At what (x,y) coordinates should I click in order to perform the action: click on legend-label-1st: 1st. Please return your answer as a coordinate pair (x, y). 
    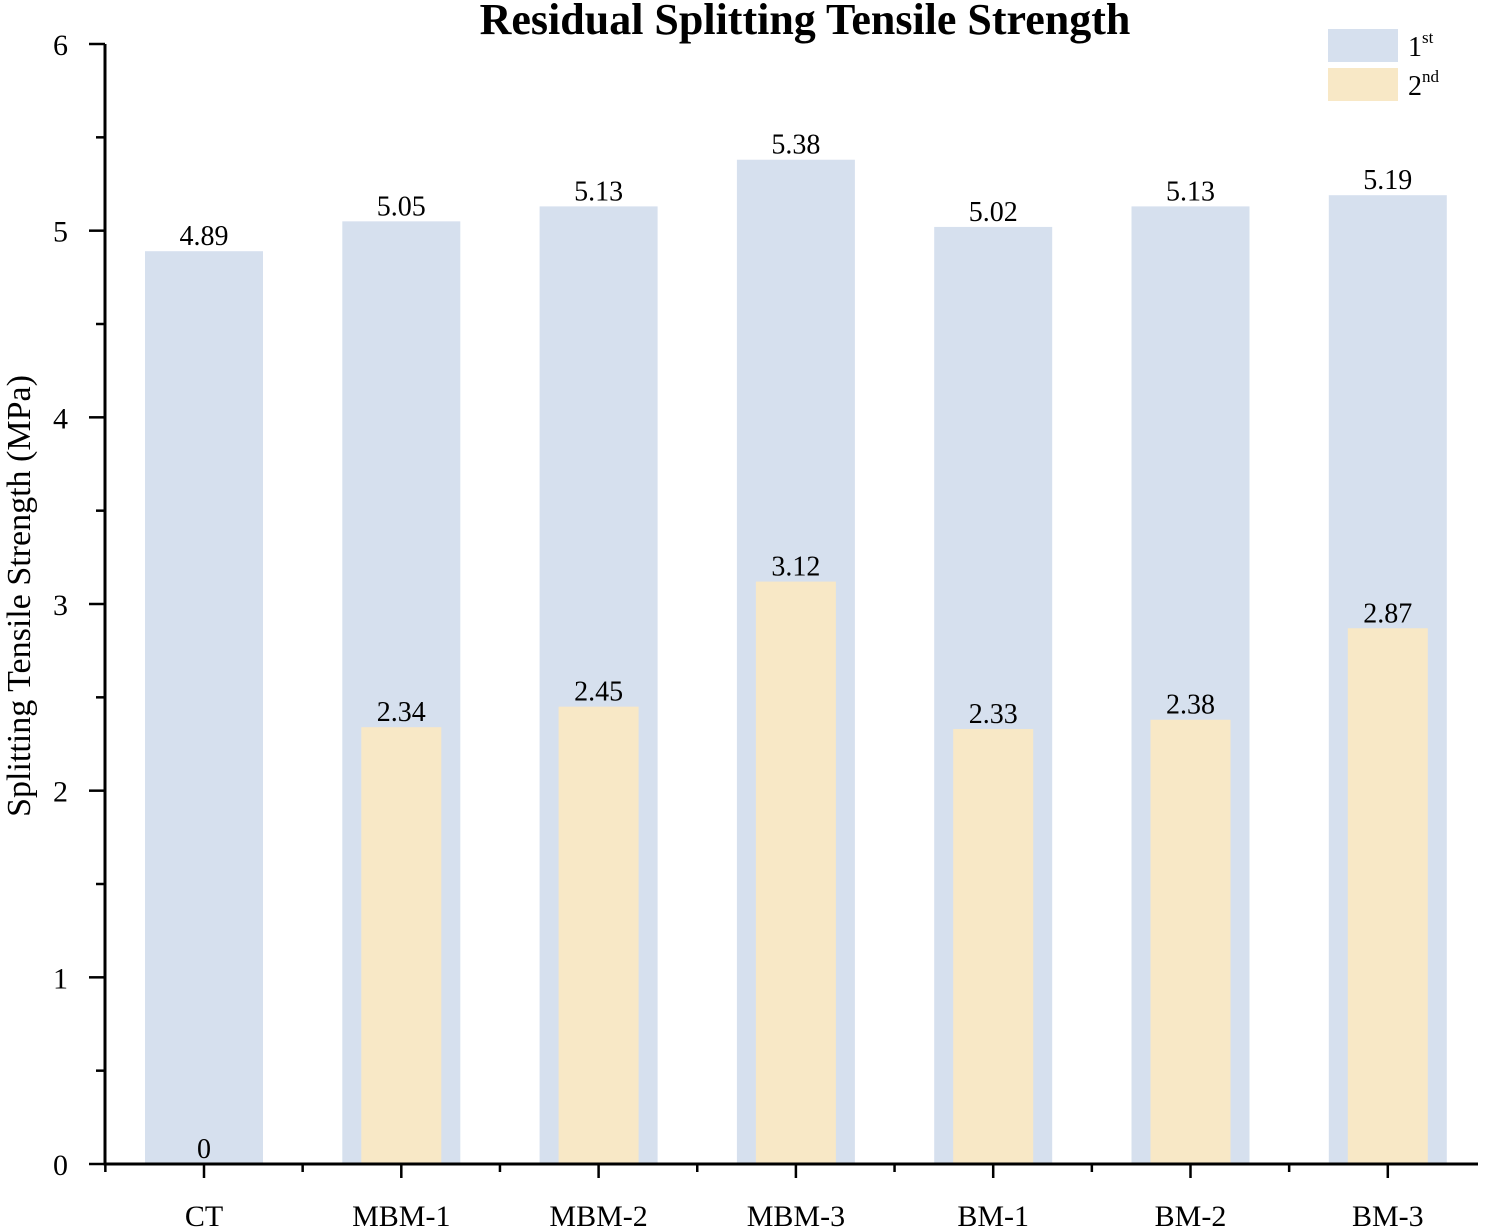
    Looking at the image, I should click on (1421, 45).